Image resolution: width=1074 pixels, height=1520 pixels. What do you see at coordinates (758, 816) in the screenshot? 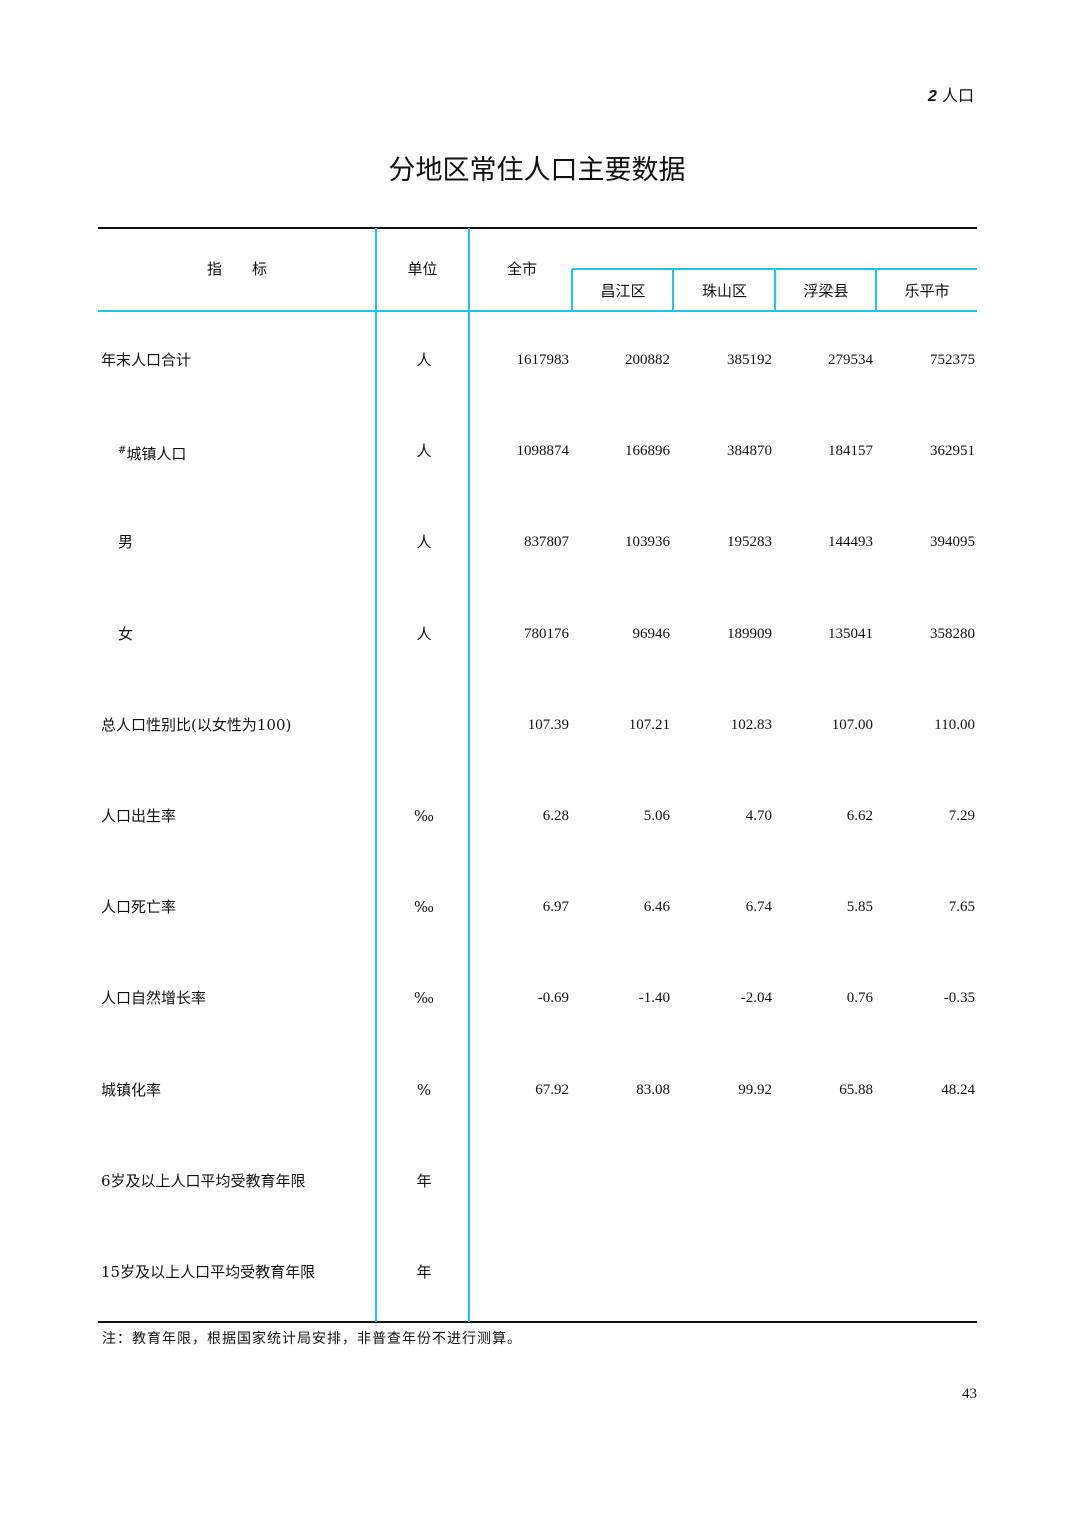
I see `cell-value: 4.70` at bounding box center [758, 816].